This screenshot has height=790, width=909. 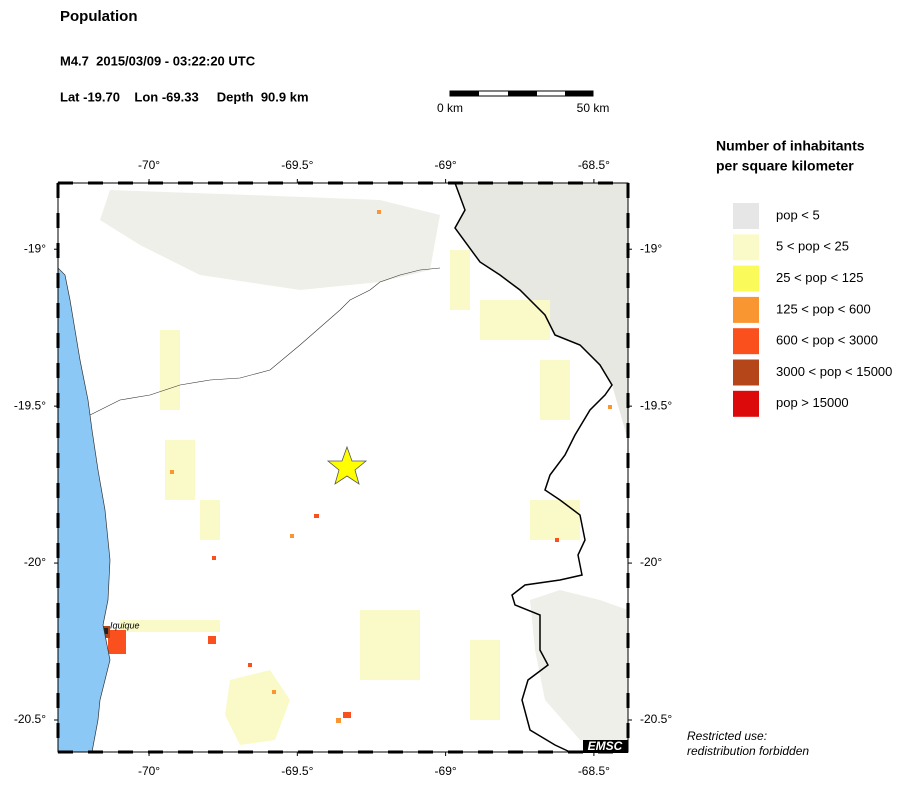 I want to click on event-info: M4.7 2015/03/09 - 03:22:20 UTC, so click(x=158, y=60).